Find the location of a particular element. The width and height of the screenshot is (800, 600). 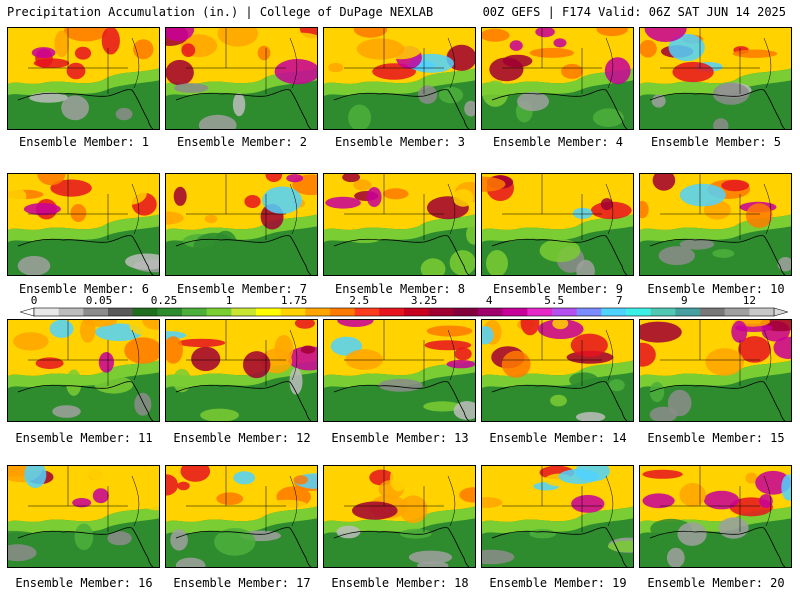

member-label-7: Ensemble Member: 7 is located at coordinates (242, 289).